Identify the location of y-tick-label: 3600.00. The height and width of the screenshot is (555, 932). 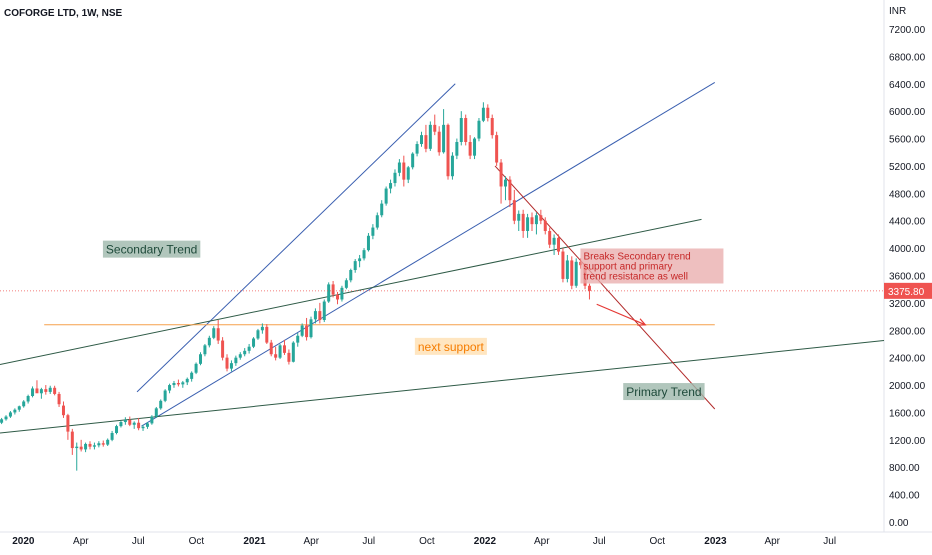
(907, 277).